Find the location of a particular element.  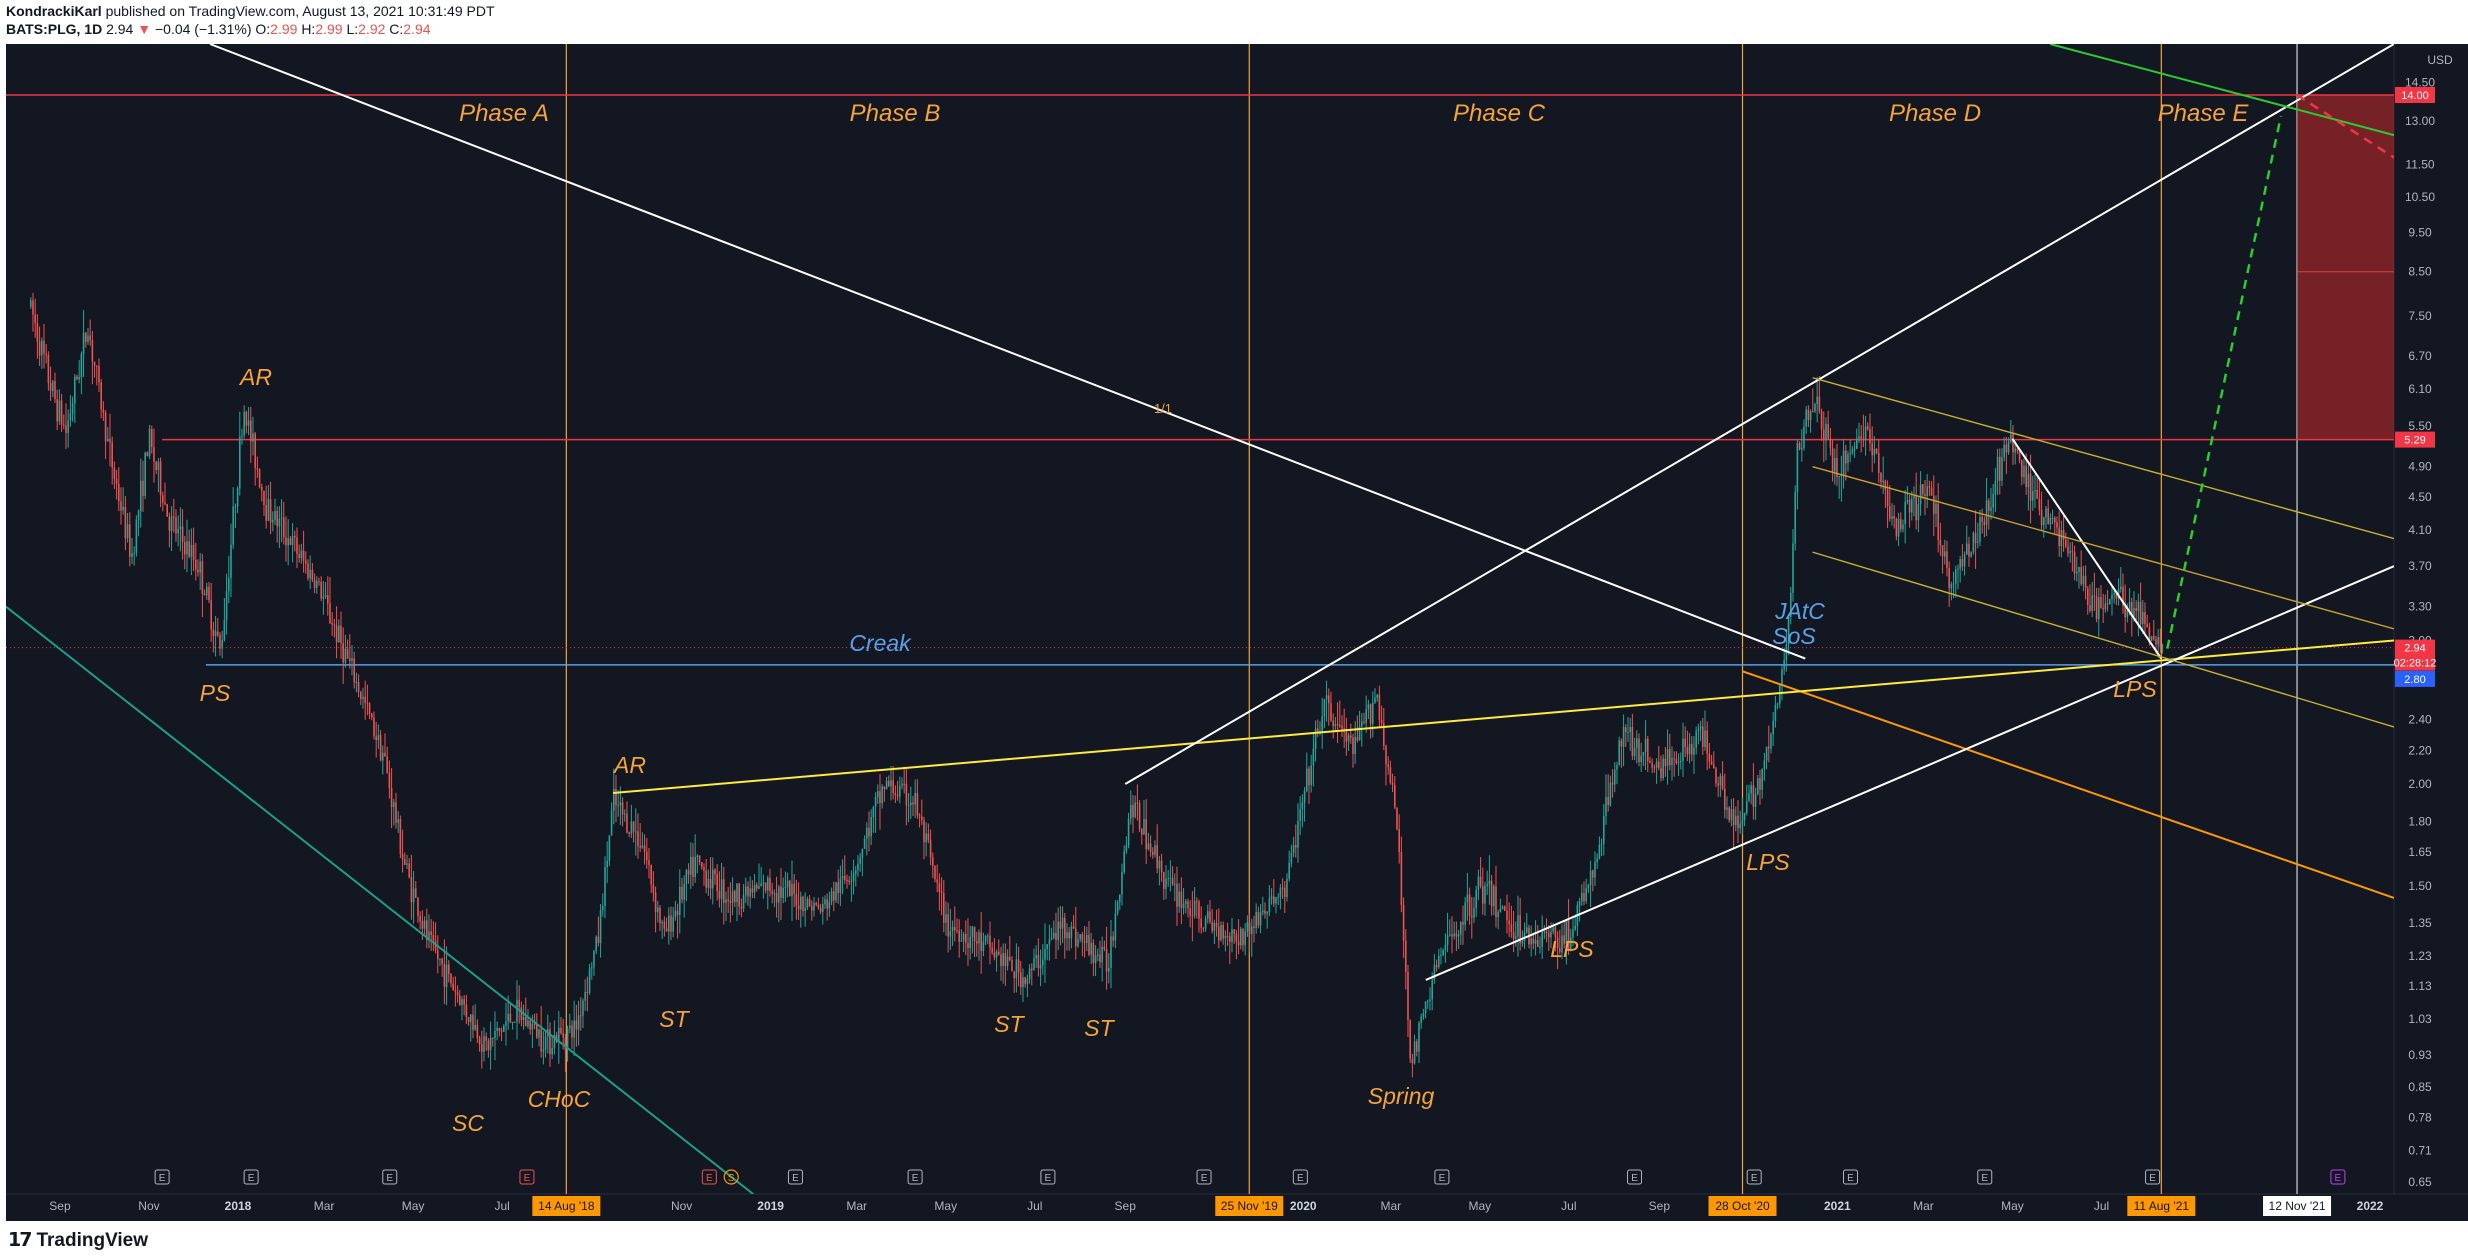

phase-b-label: Phase B is located at coordinates (895, 113).